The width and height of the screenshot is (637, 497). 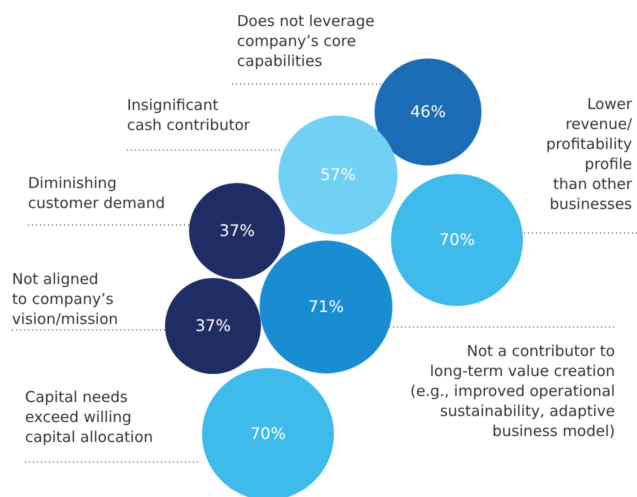 I want to click on category-label: Not aligned to company’s vision/mission, so click(x=65, y=299).